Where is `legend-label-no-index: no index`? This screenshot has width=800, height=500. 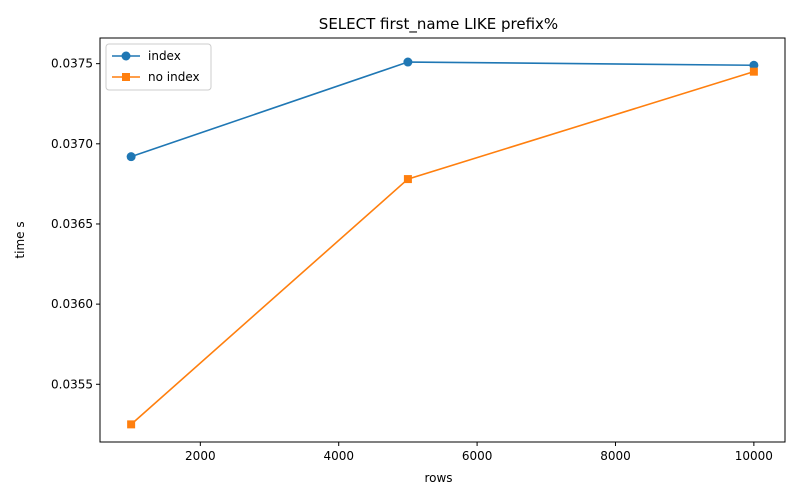 legend-label-no-index: no index is located at coordinates (174, 77).